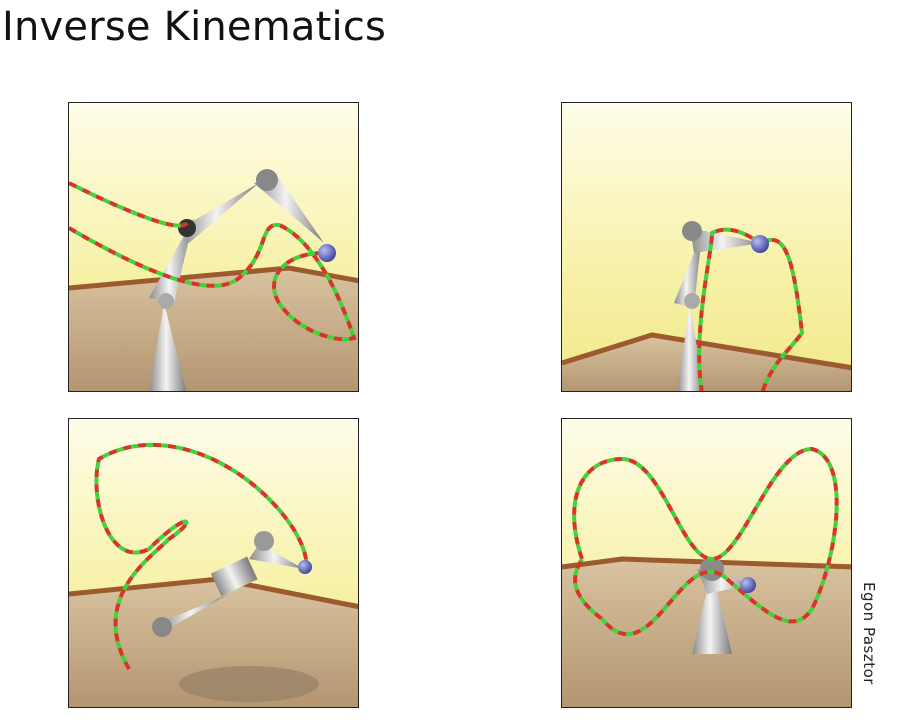 Image resolution: width=900 pixels, height=720 pixels. What do you see at coordinates (869, 633) in the screenshot?
I see `image-credit: Egon Pasztor` at bounding box center [869, 633].